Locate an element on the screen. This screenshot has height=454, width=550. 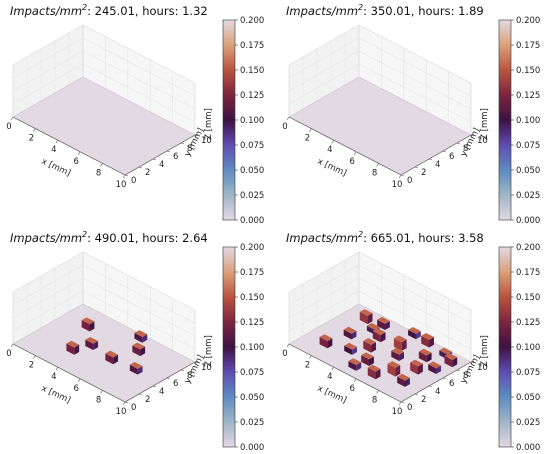
impacts-value: 665.01 is located at coordinates (390, 238).